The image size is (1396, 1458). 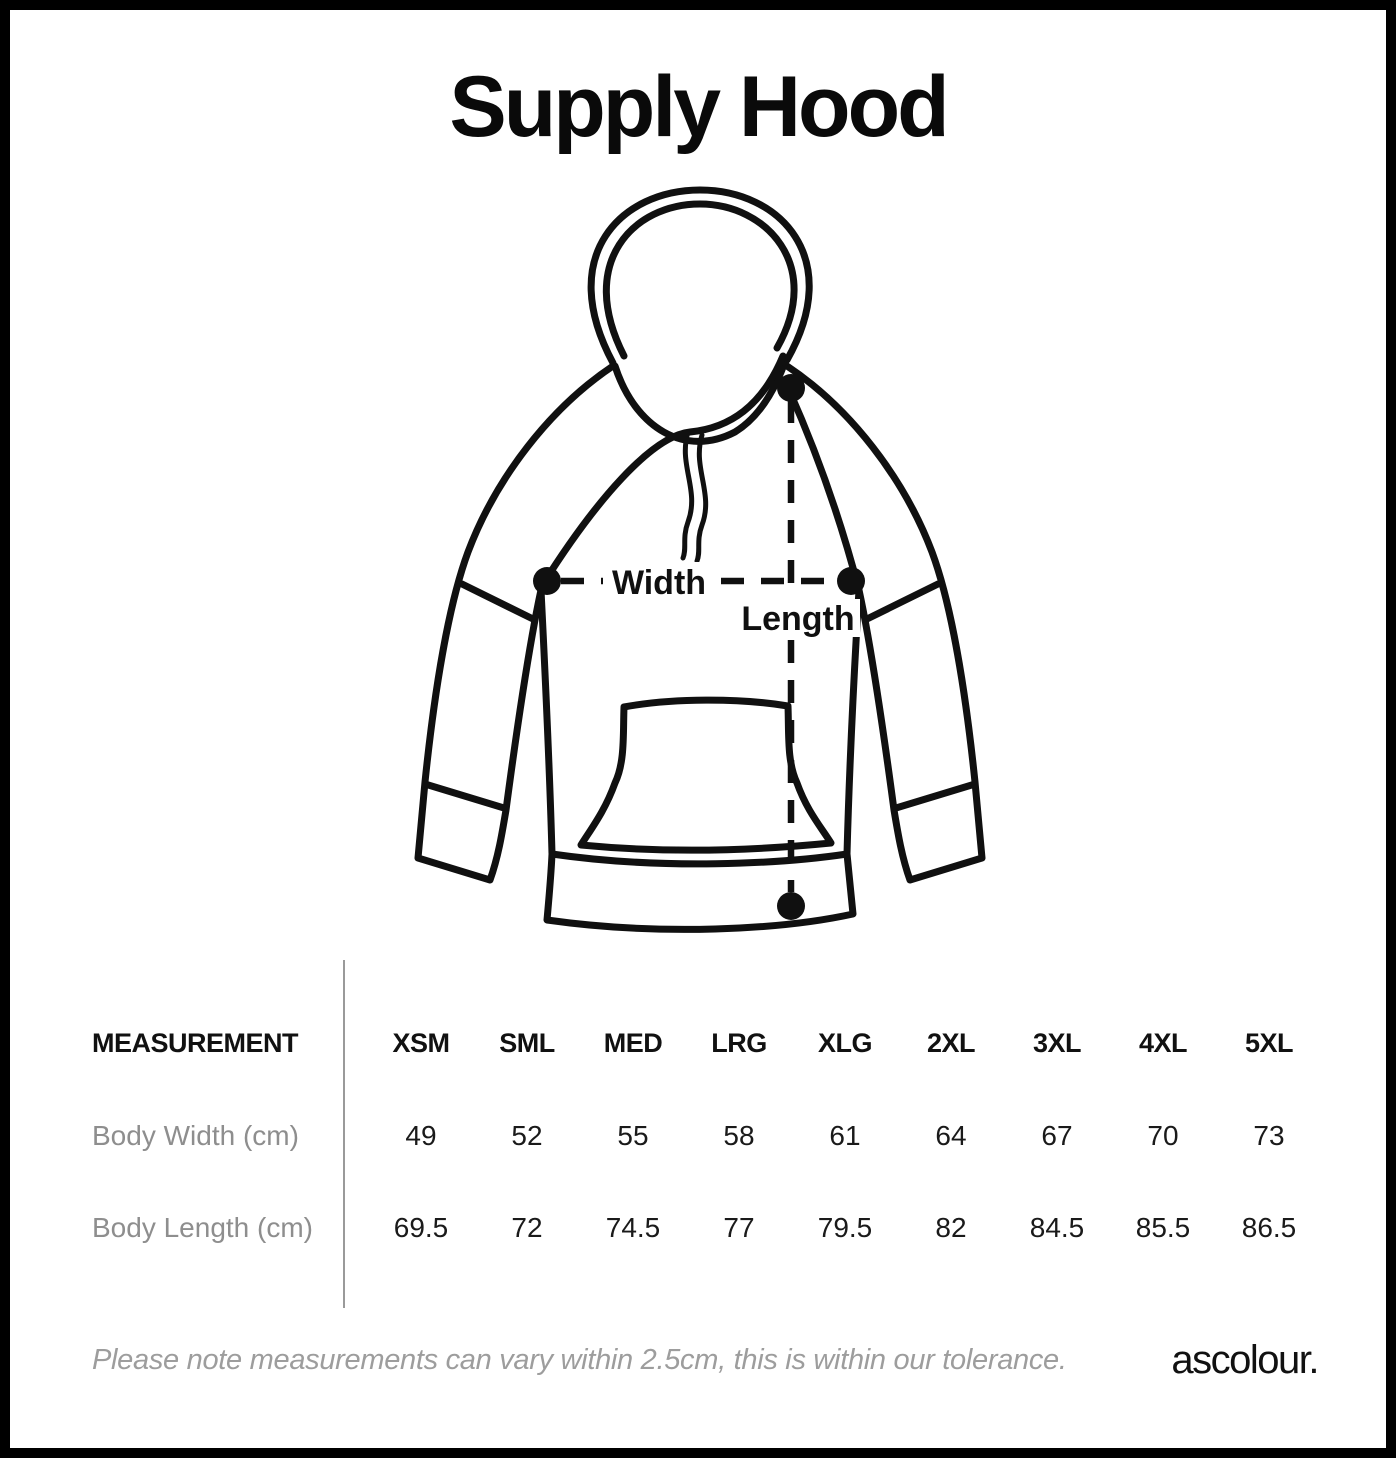 I want to click on body-length-value-8: 86.5, so click(x=1269, y=1227).